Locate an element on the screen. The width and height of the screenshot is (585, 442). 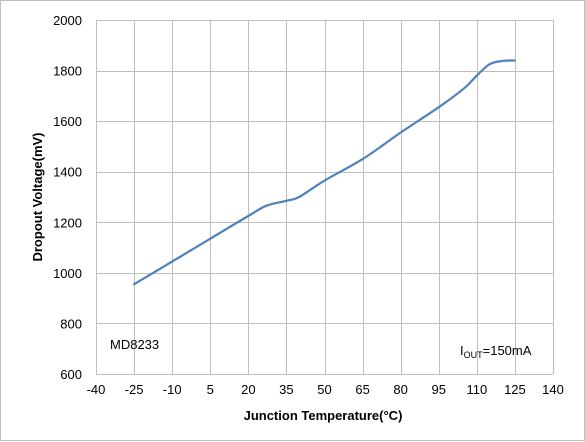
y-tick-label: 1400 is located at coordinates (67, 172).